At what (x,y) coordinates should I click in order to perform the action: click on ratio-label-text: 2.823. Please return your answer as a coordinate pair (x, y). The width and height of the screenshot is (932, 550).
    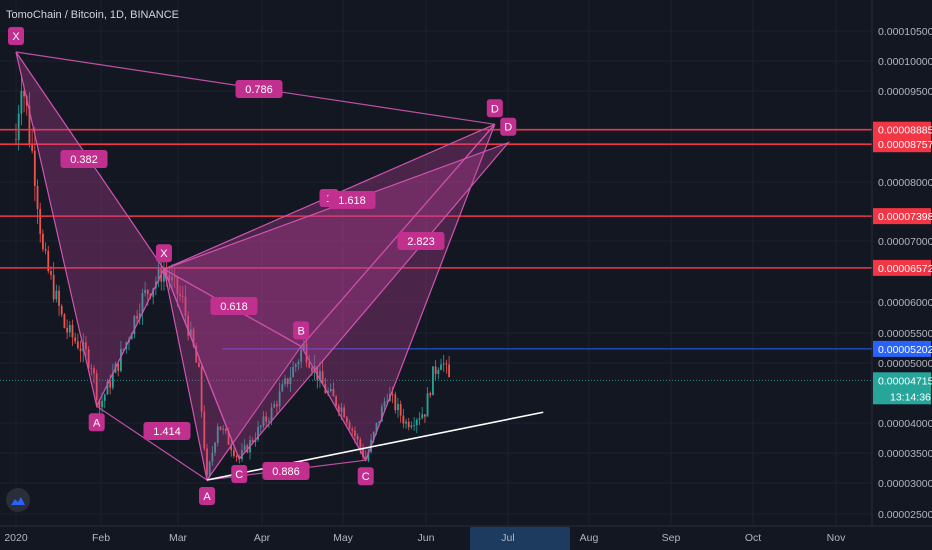
    Looking at the image, I should click on (421, 242).